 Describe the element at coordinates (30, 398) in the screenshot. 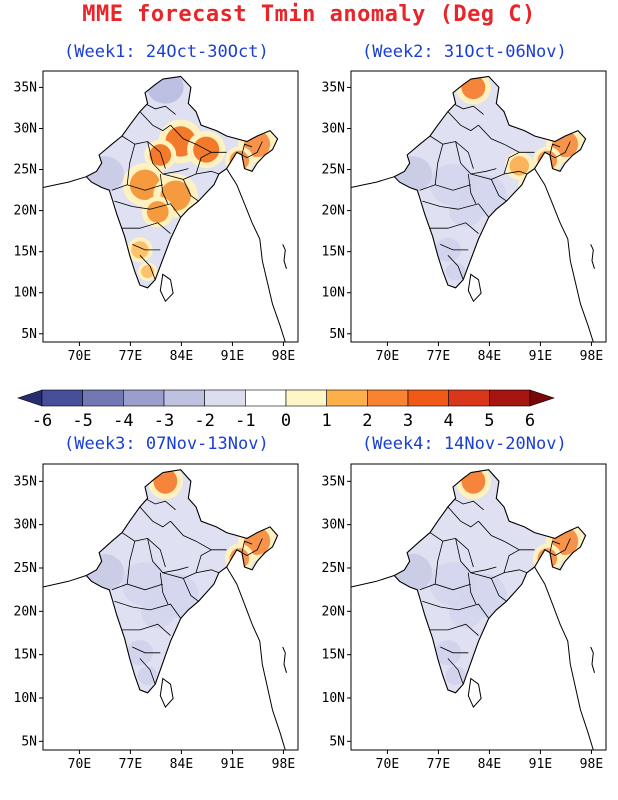

I see `colorbar-arrow-low` at that location.